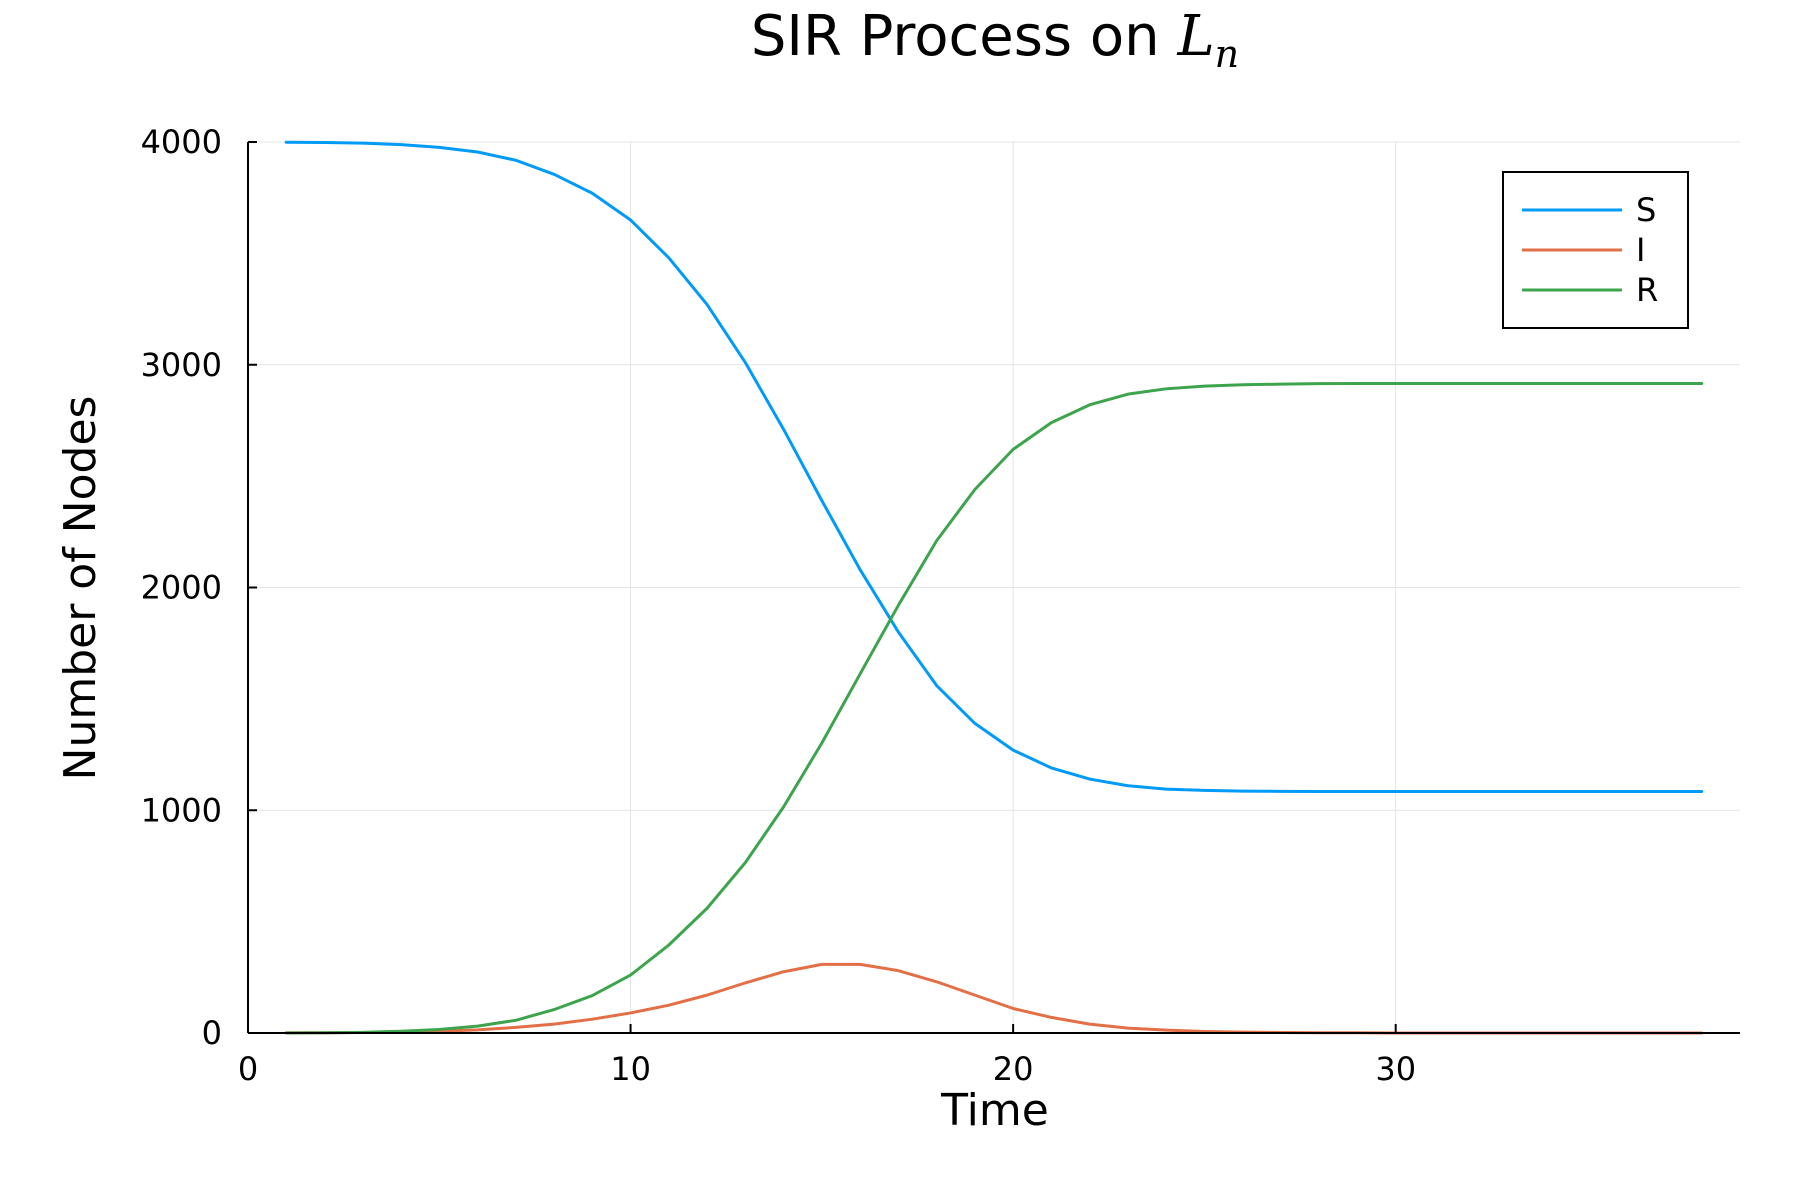 The width and height of the screenshot is (1800, 1200). What do you see at coordinates (1646, 210) in the screenshot?
I see `legend-label-s: S` at bounding box center [1646, 210].